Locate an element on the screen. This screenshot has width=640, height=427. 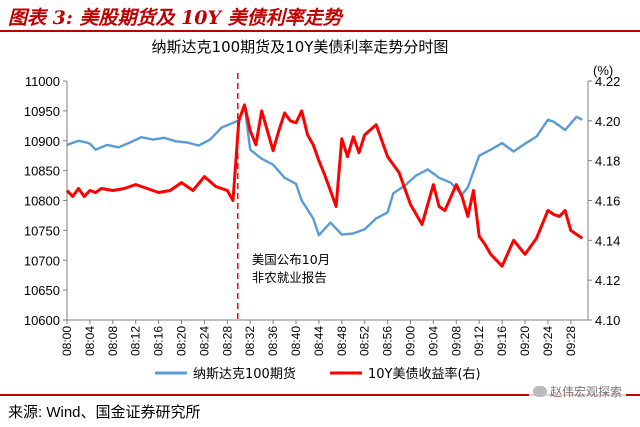
right-tick-label: 4.10 is located at coordinates (607, 320).